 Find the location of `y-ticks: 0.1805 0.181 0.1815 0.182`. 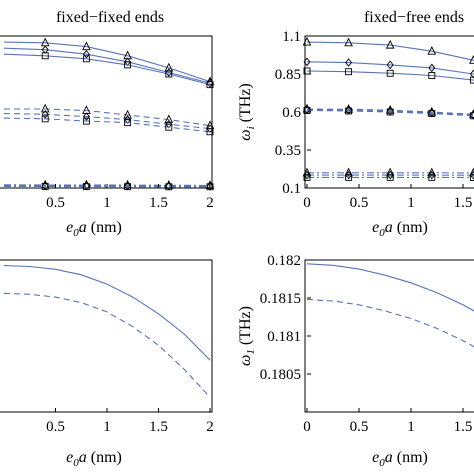

y-ticks: 0.1805 0.181 0.1815 0.182 is located at coordinates (285, 318).